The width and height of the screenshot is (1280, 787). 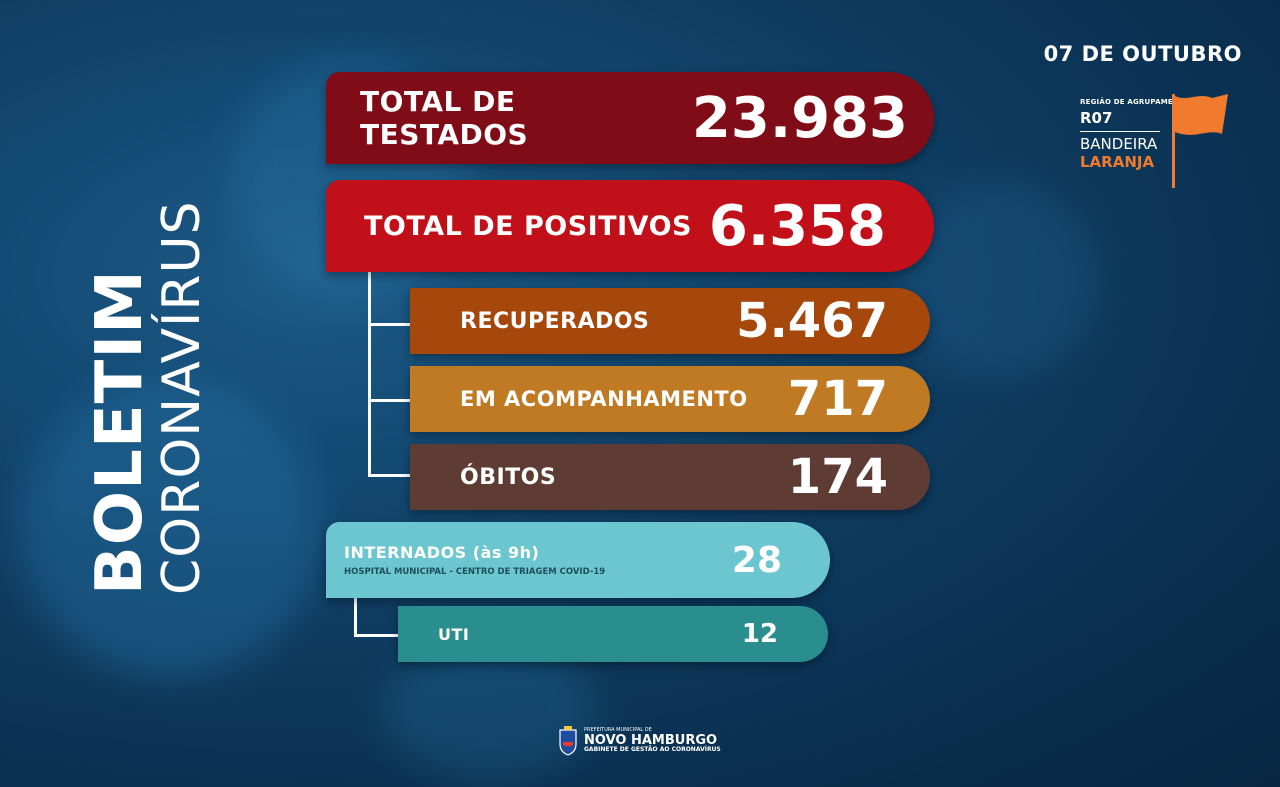 I want to click on acompanhamento-value: 717, so click(x=837, y=399).